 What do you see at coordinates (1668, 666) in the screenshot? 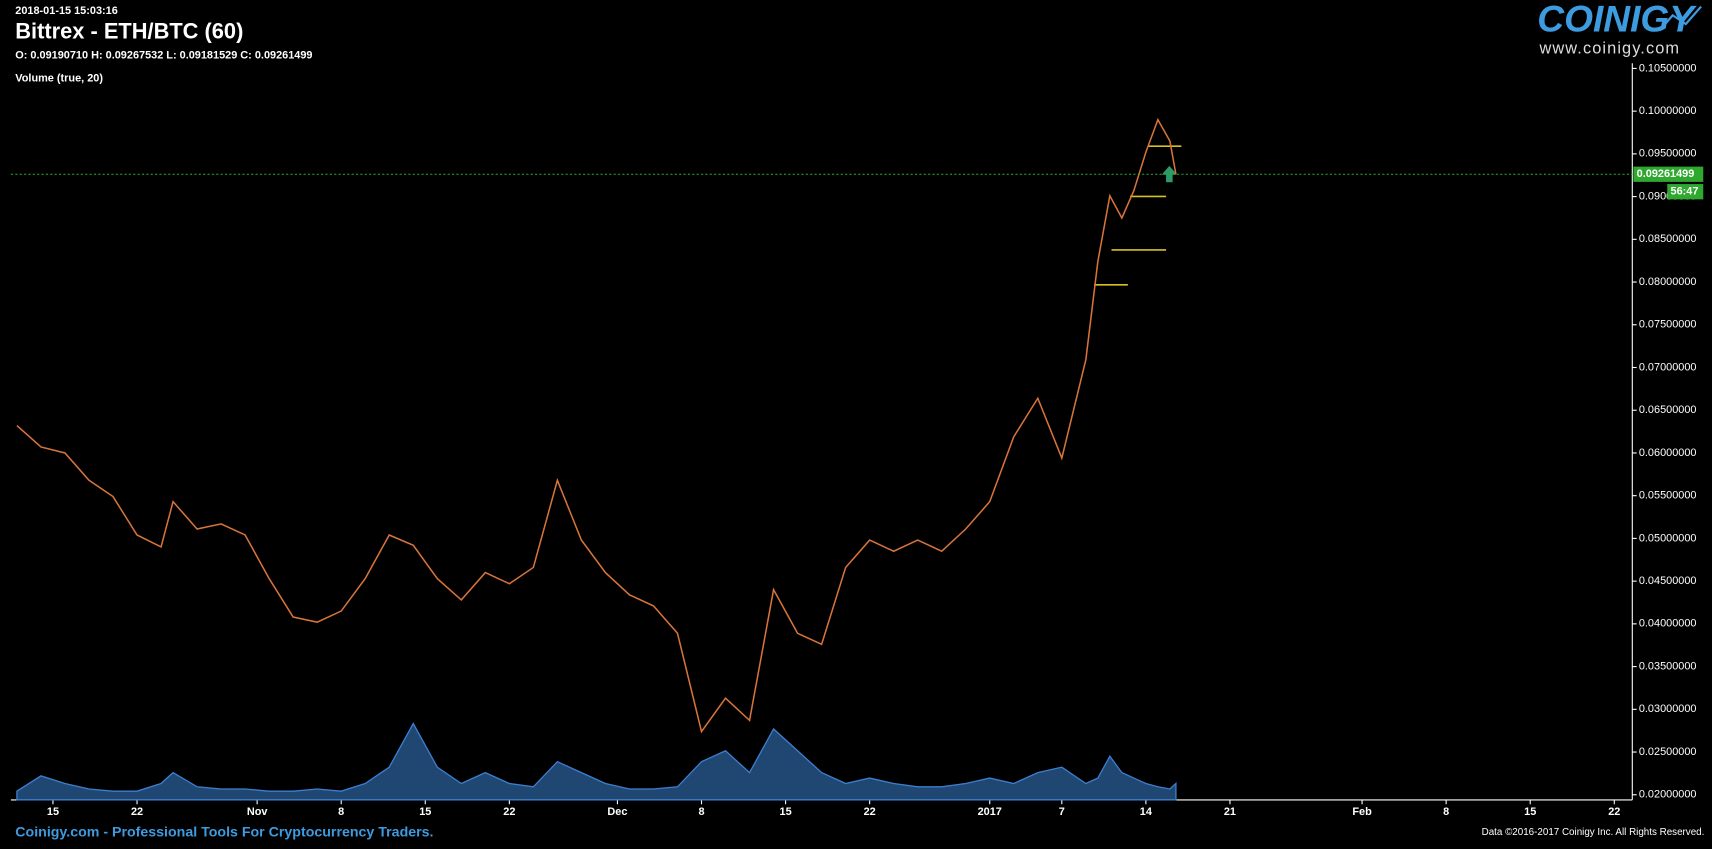
I see `y-tick-label: 0.03500000` at bounding box center [1668, 666].